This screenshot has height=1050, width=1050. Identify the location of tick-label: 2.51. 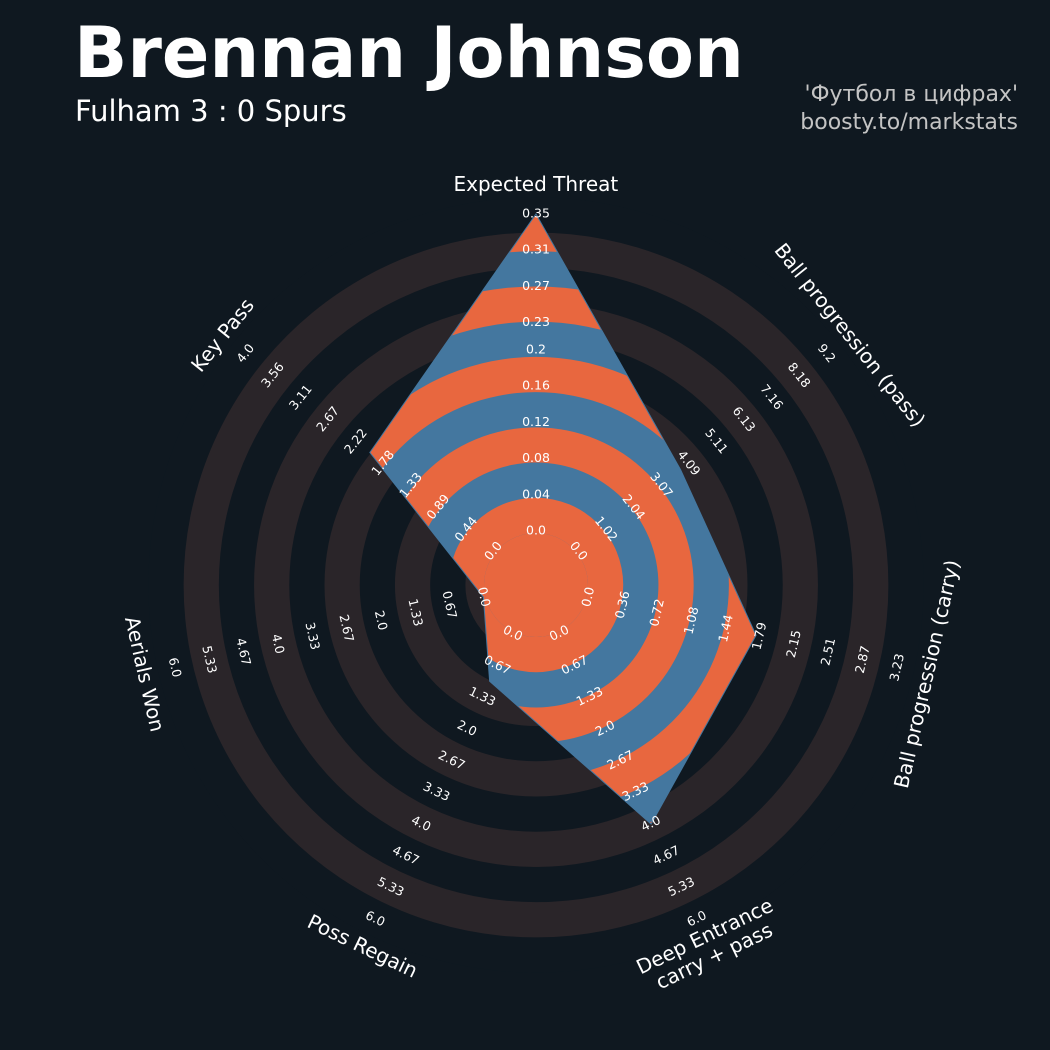
(827, 651).